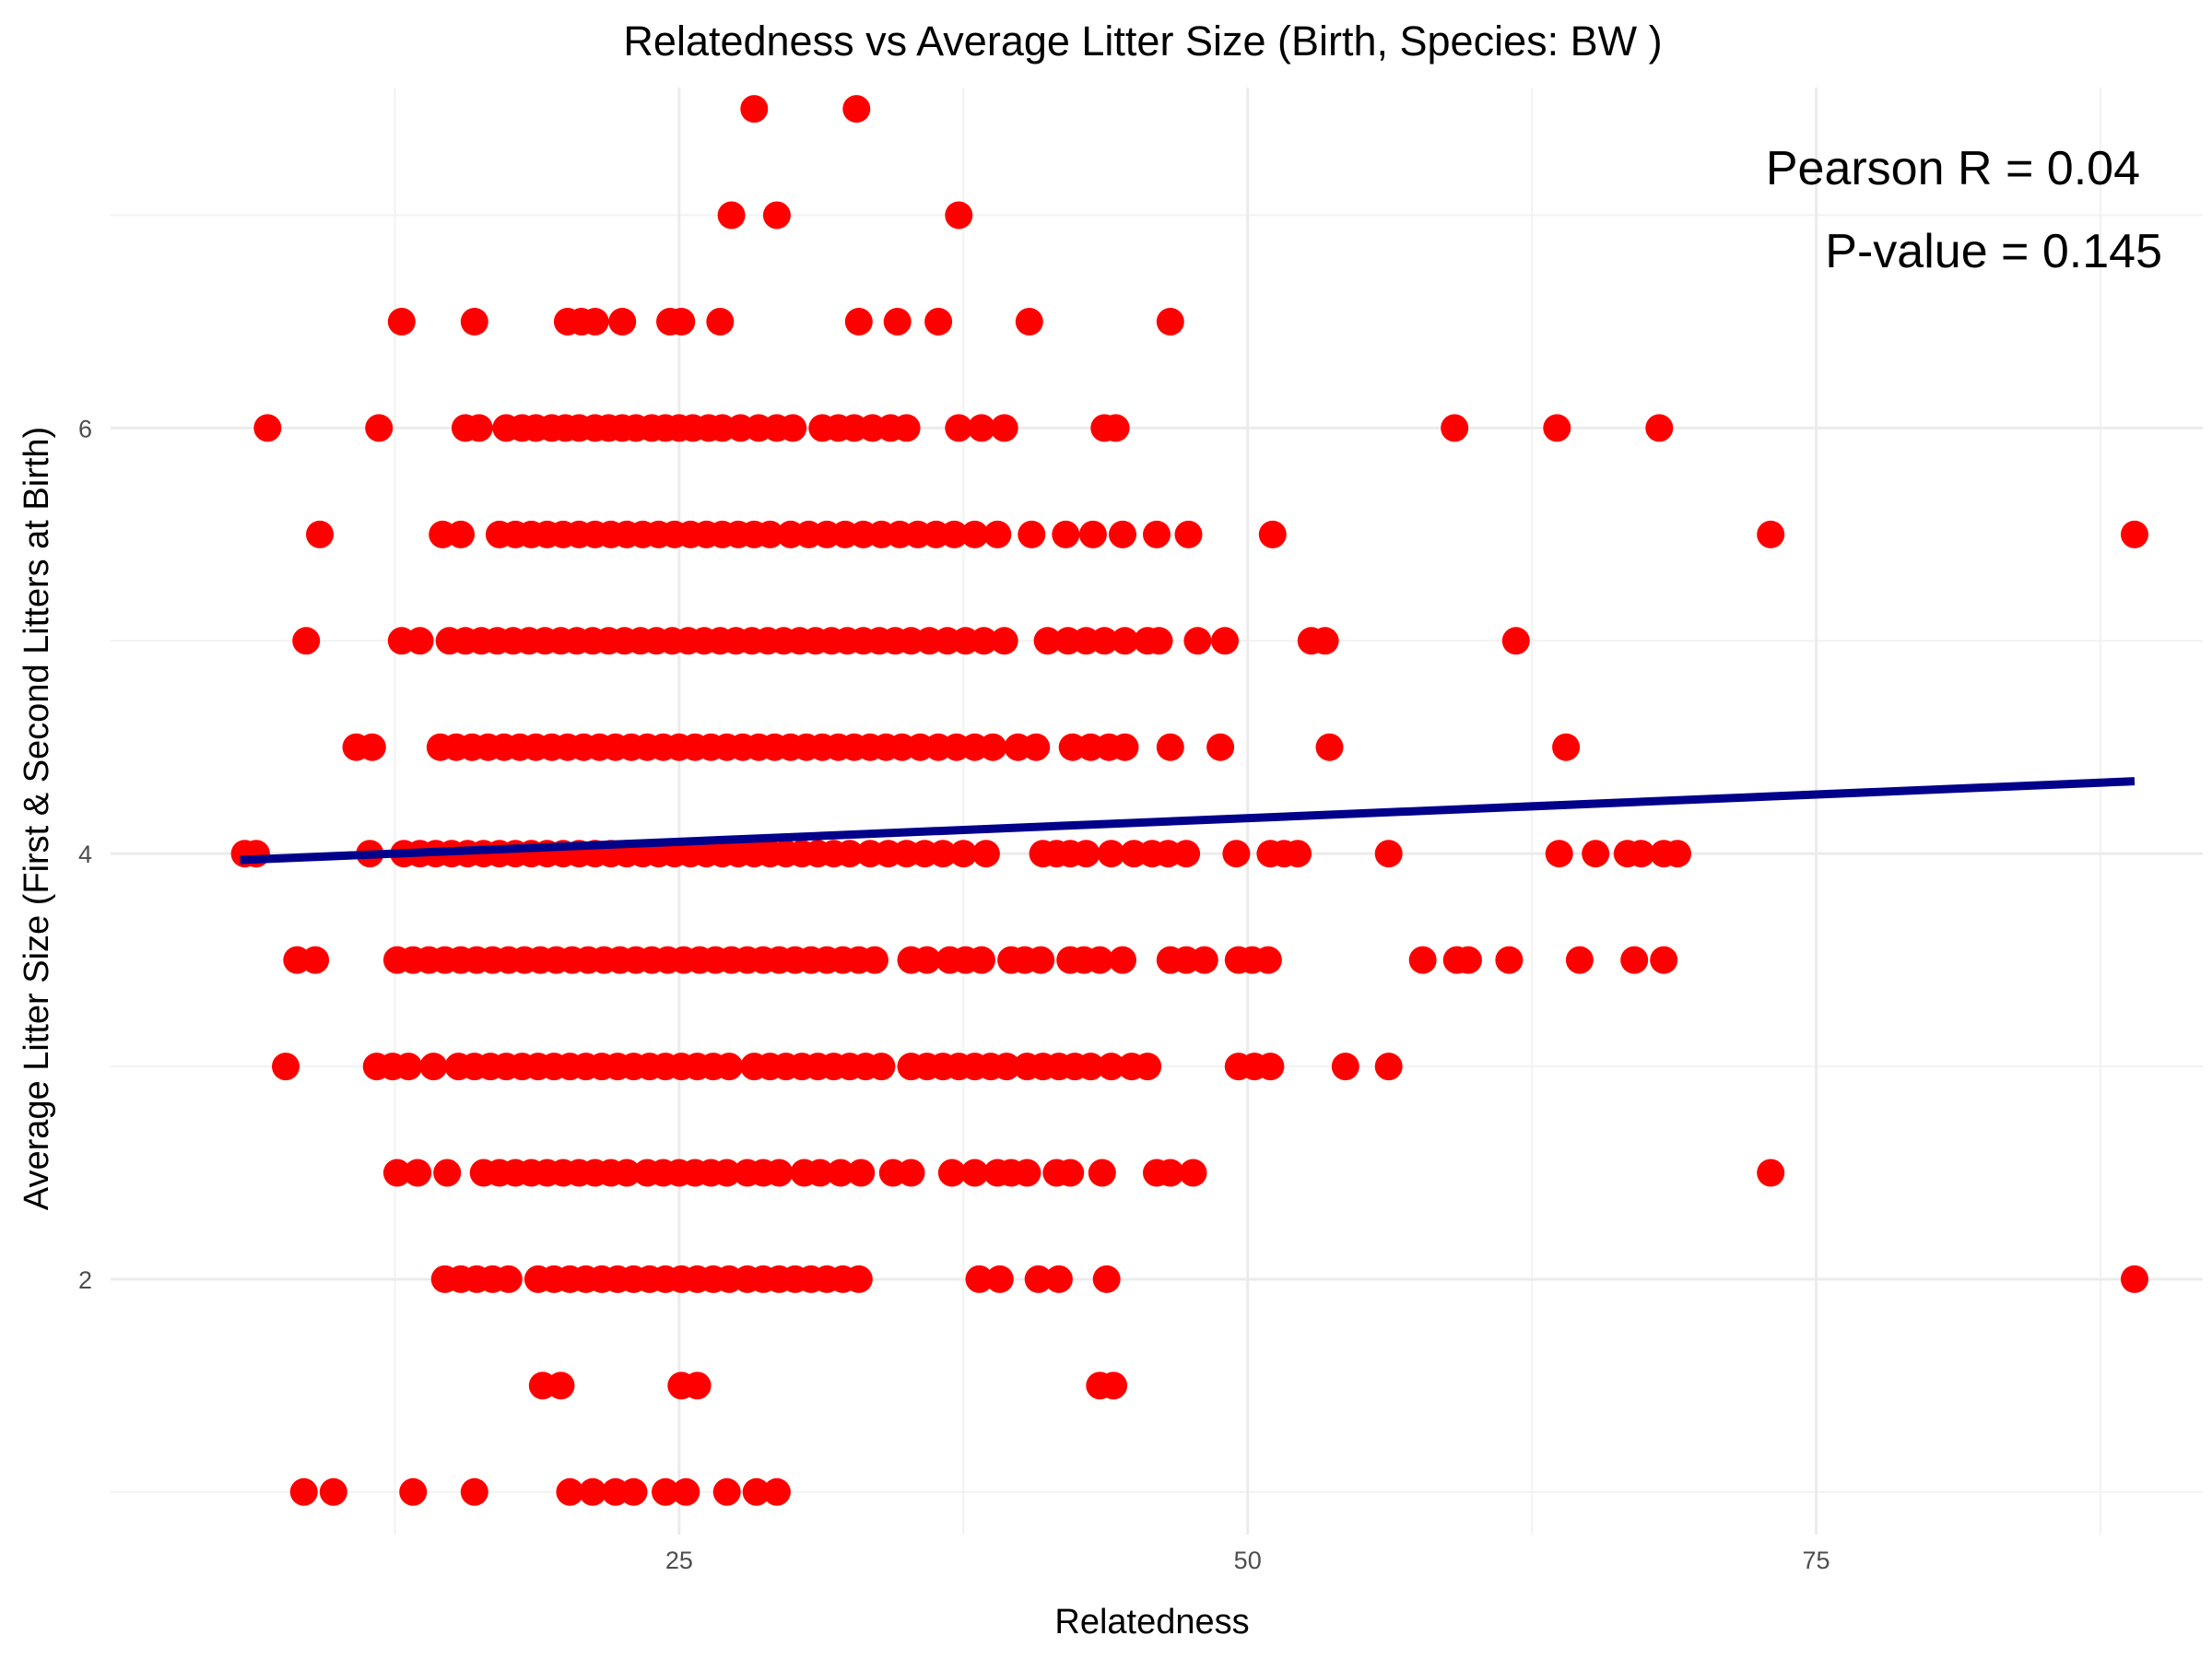 This screenshot has width=2212, height=1659. What do you see at coordinates (1953, 168) in the screenshot?
I see `pearson-r-annotation: Pearson R = 0.04` at bounding box center [1953, 168].